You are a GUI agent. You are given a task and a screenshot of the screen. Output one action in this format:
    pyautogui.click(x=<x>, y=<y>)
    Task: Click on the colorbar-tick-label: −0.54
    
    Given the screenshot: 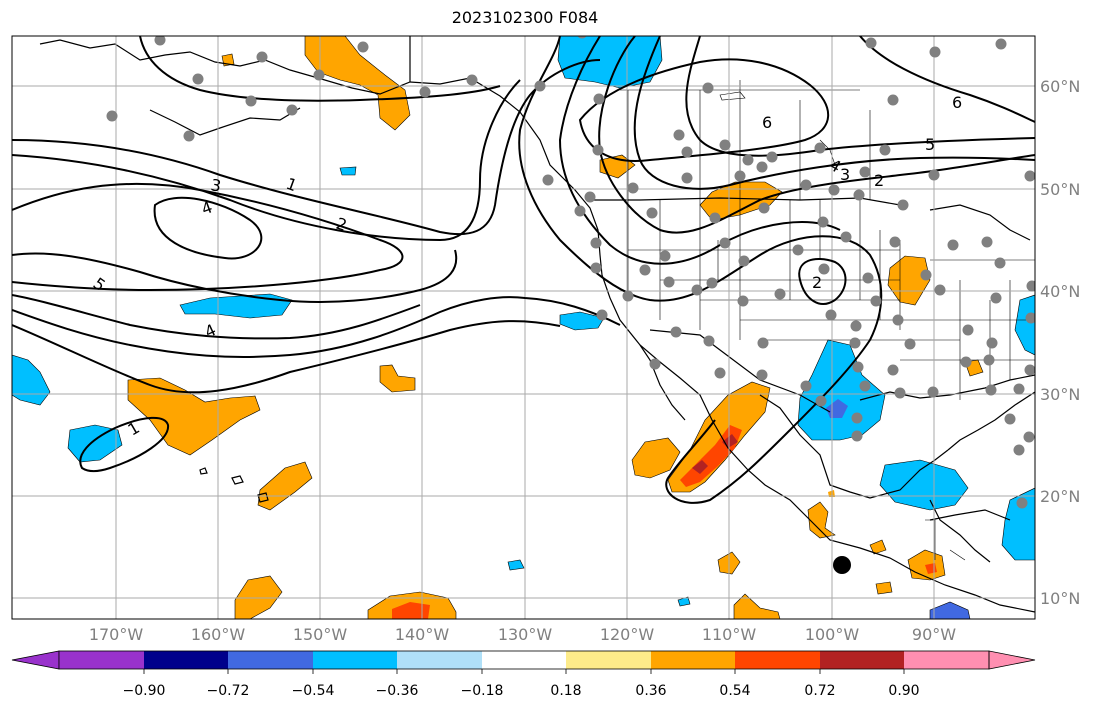 What is the action you would take?
    pyautogui.click(x=313, y=691)
    